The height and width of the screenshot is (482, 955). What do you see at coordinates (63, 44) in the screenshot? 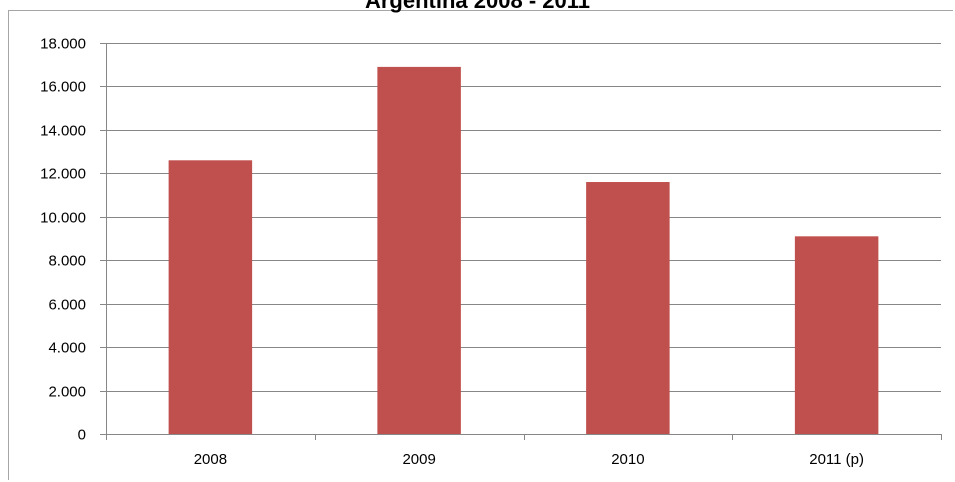
I see `y-tick-label: 18.000` at bounding box center [63, 44].